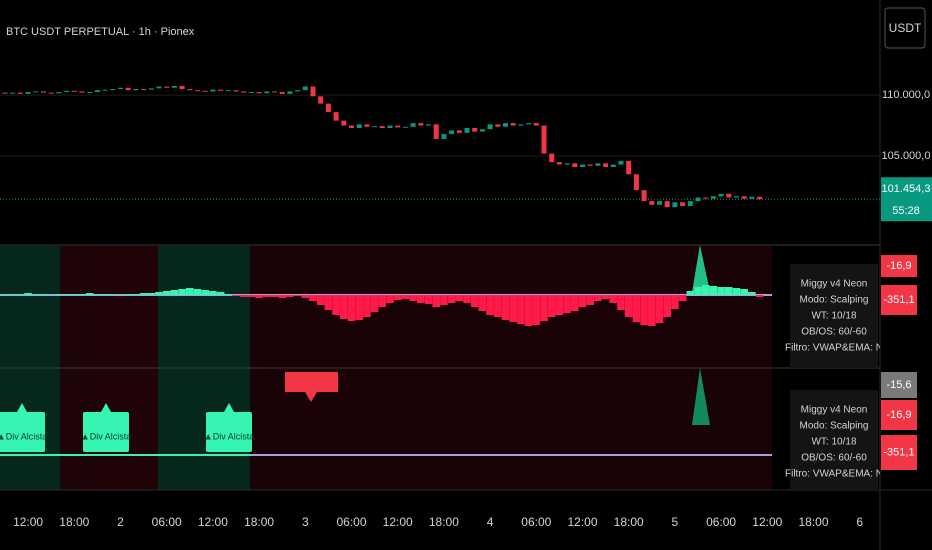 The image size is (932, 550). Describe the element at coordinates (898, 300) in the screenshot. I see `pane-price-label: -351,1` at that location.